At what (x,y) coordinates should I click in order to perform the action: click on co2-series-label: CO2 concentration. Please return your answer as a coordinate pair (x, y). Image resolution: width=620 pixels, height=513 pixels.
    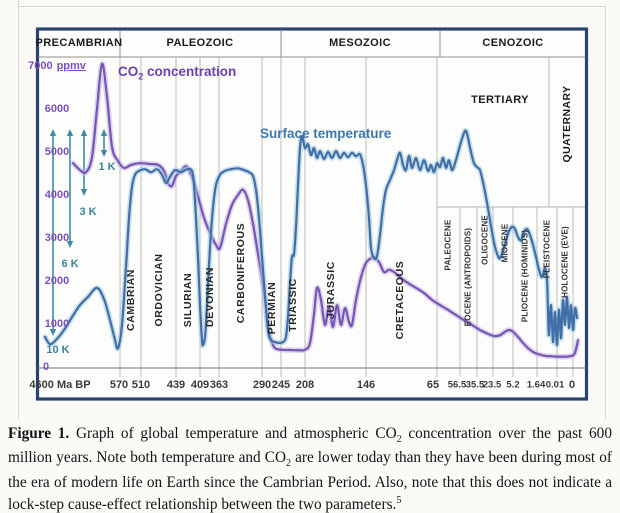
    Looking at the image, I should click on (177, 73).